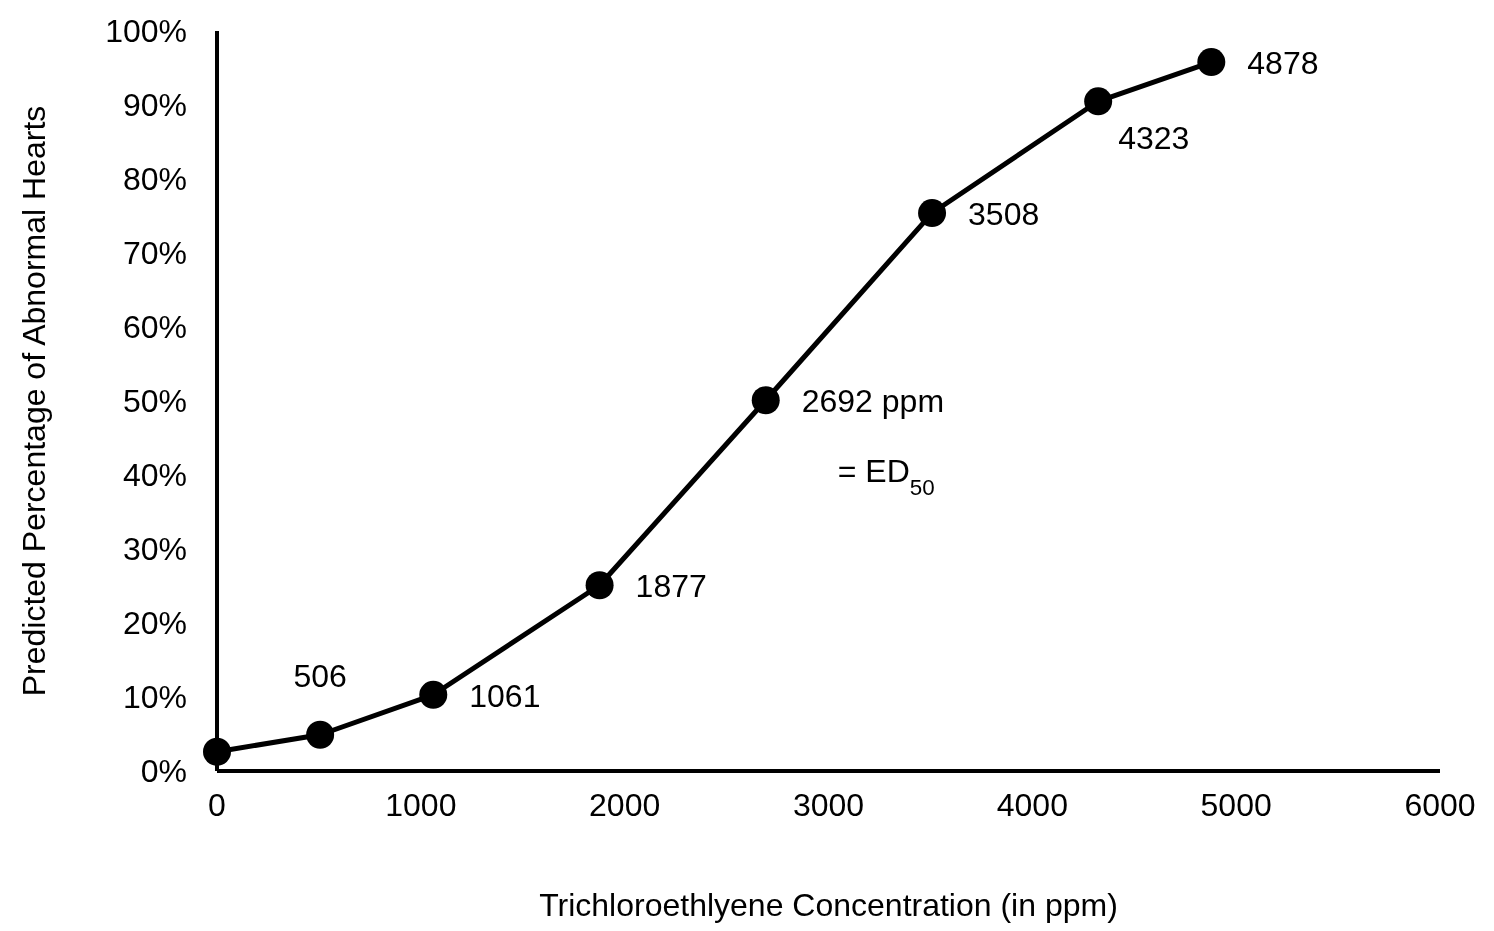  I want to click on annotation: 1877, so click(671, 586).